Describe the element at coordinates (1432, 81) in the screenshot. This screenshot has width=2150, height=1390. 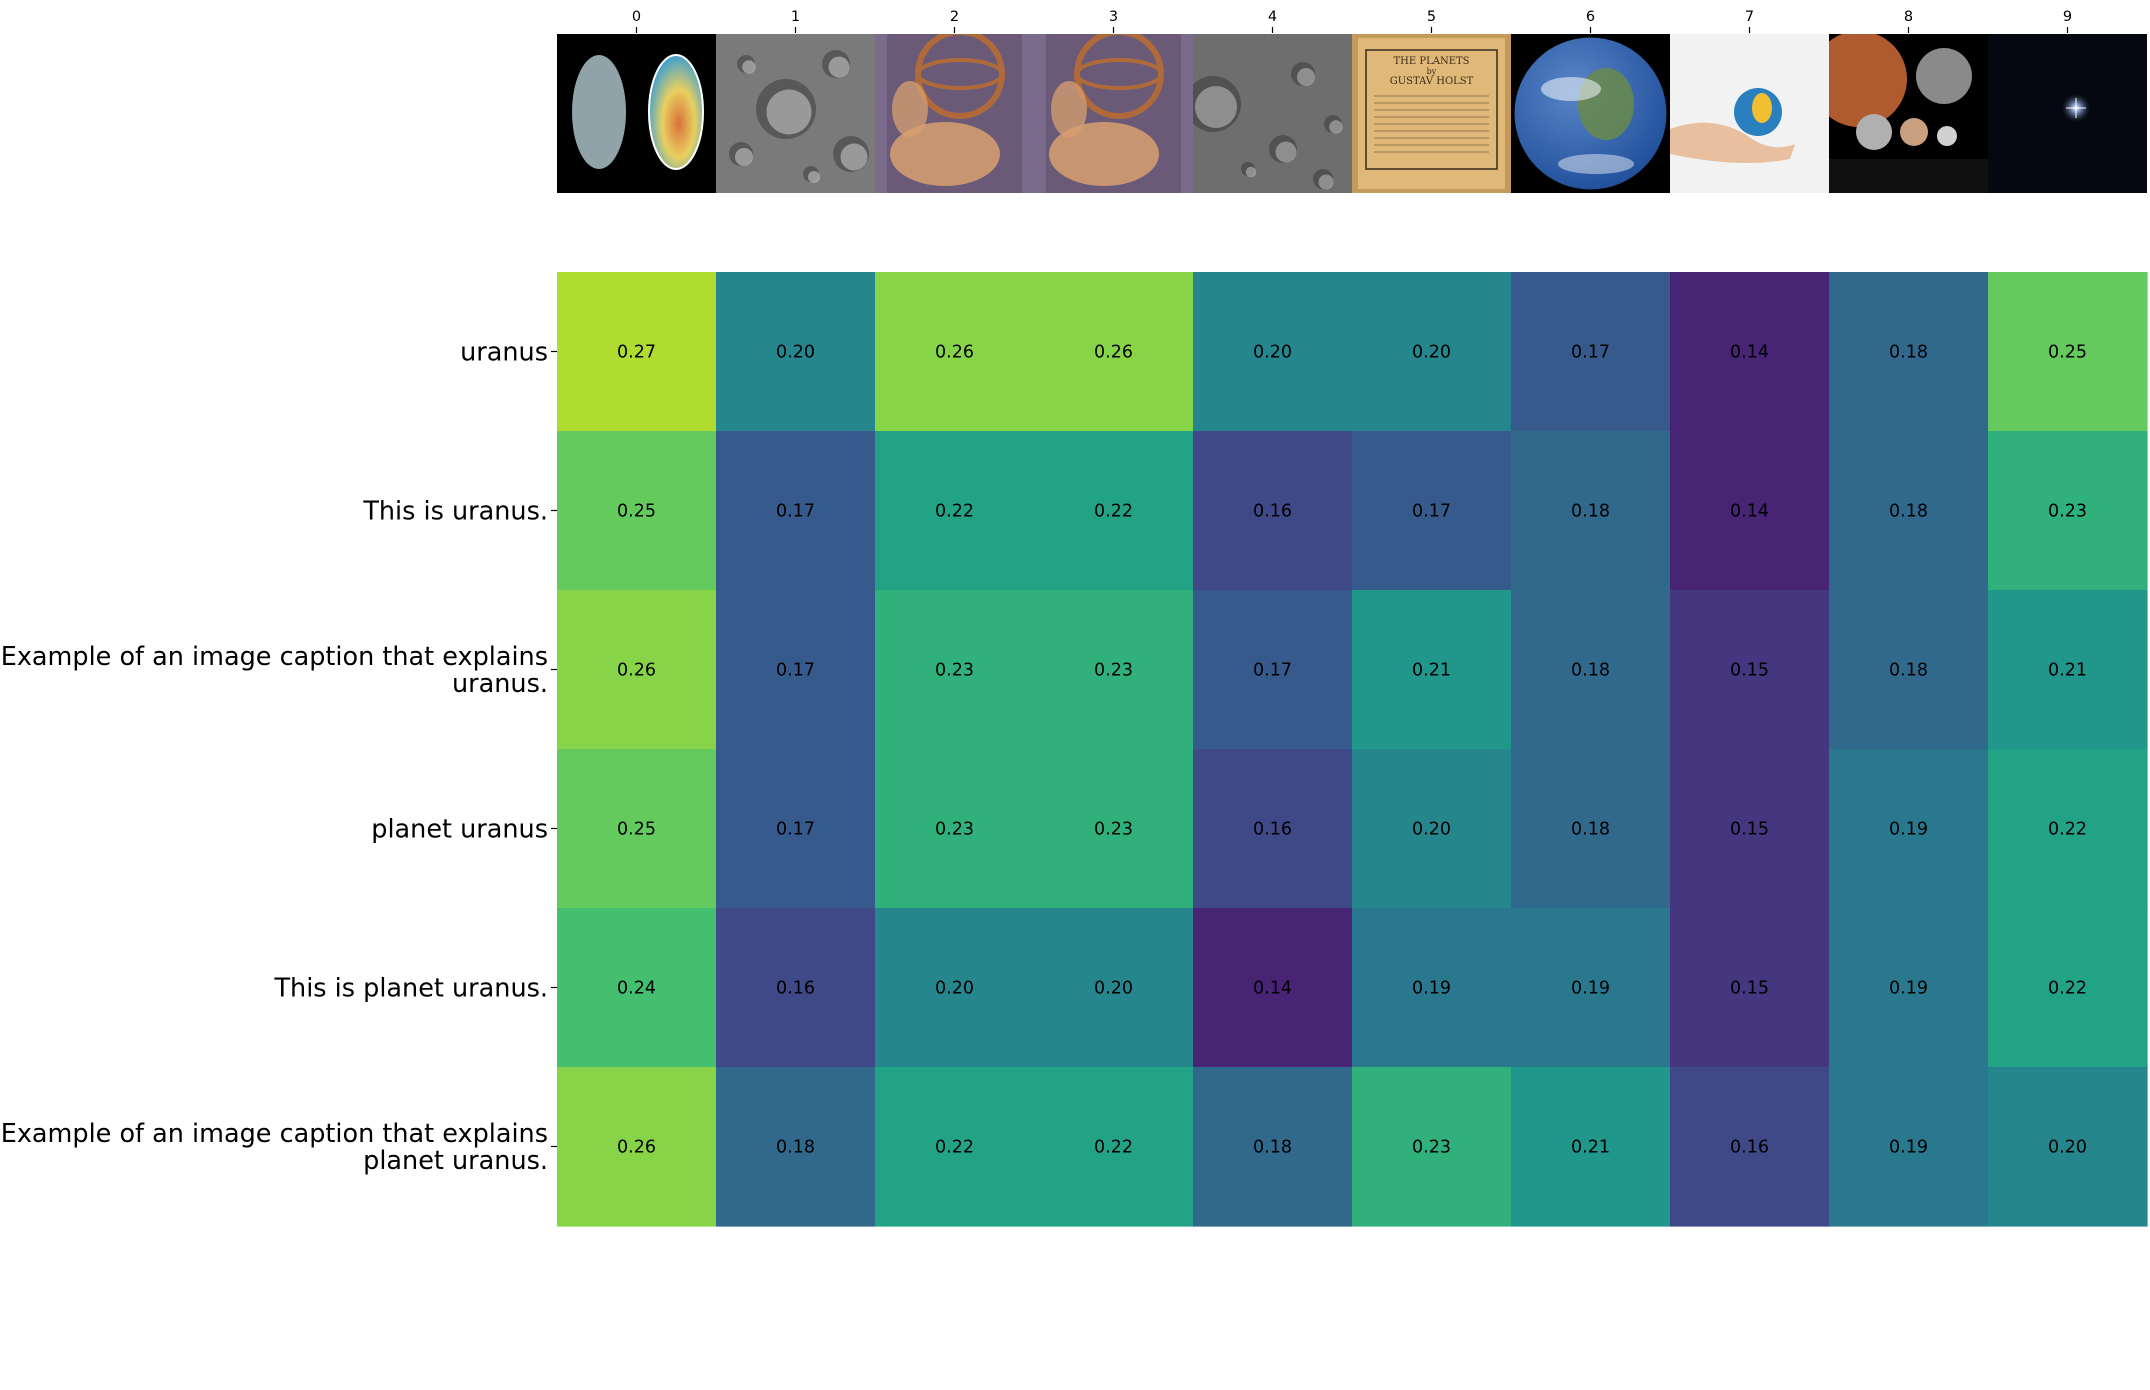
I see `cover-title-text: GUSTAV HOLST` at that location.